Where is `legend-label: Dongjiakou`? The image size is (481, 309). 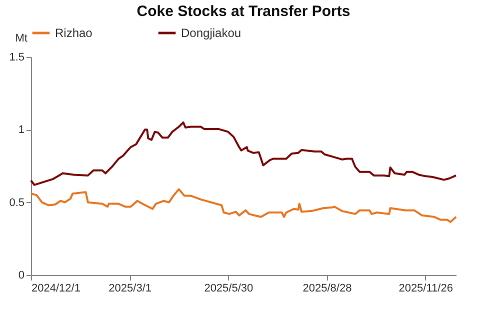
legend-label: Dongjiakou is located at coordinates (211, 33).